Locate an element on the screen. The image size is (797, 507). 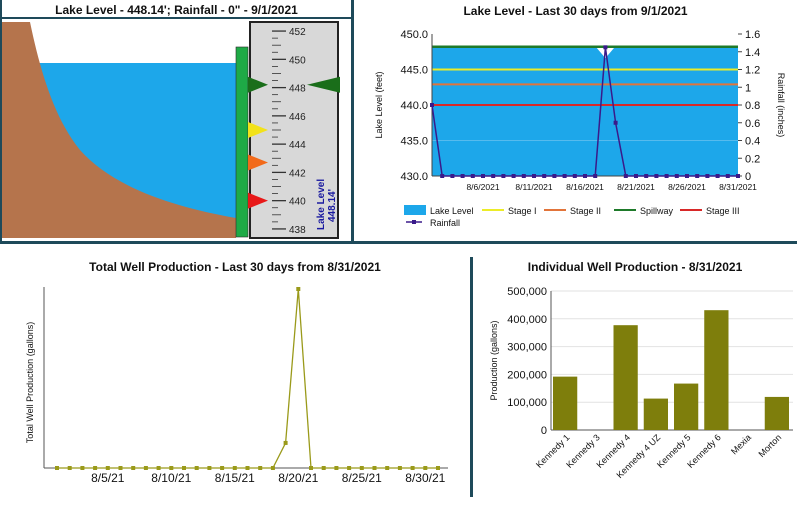
individual-xtick-label: Morton is located at coordinates (769, 445).